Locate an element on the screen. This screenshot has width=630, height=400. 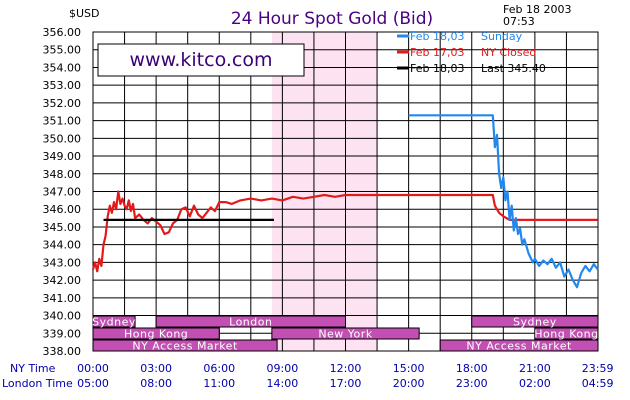
legend-note: NY Closed is located at coordinates (508, 52).